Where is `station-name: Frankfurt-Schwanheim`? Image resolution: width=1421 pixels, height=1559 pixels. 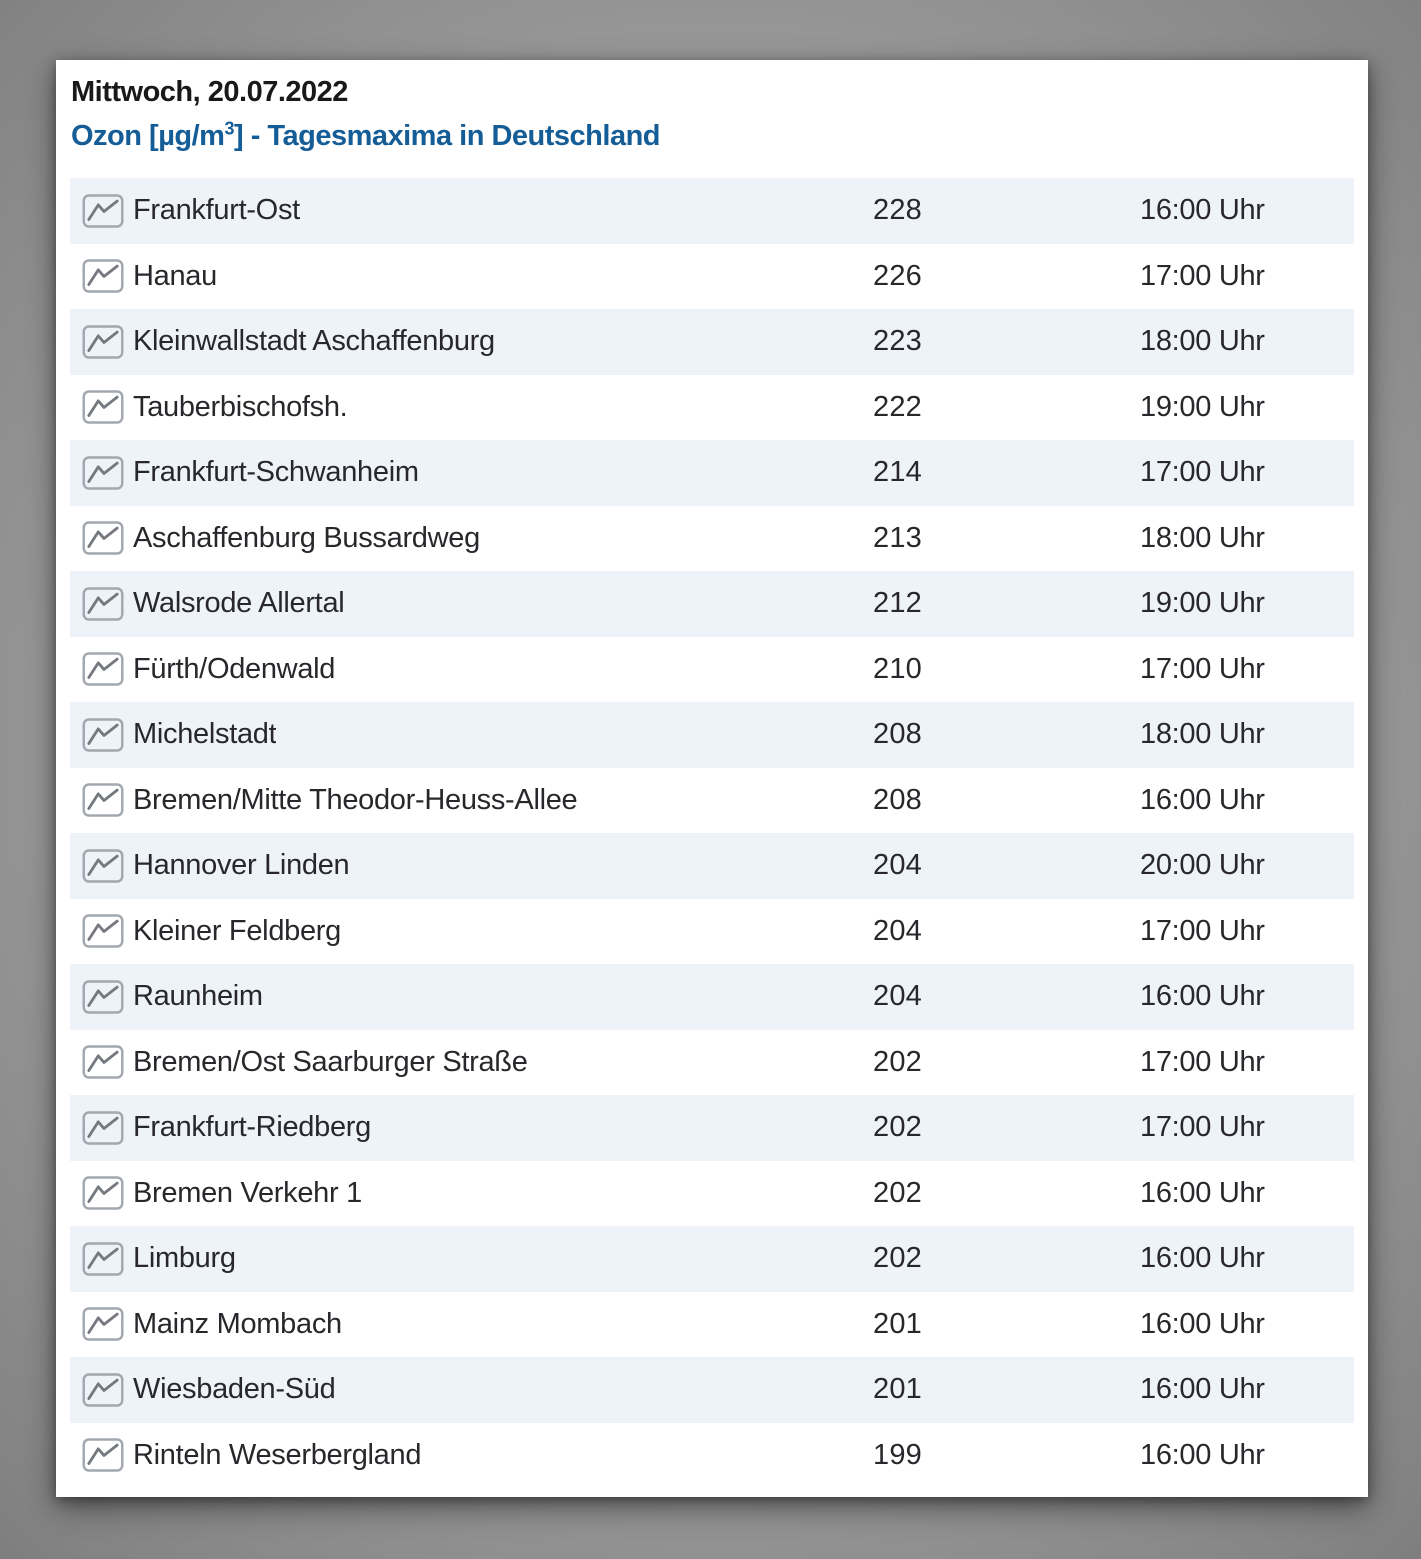
station-name: Frankfurt-Schwanheim is located at coordinates (276, 472).